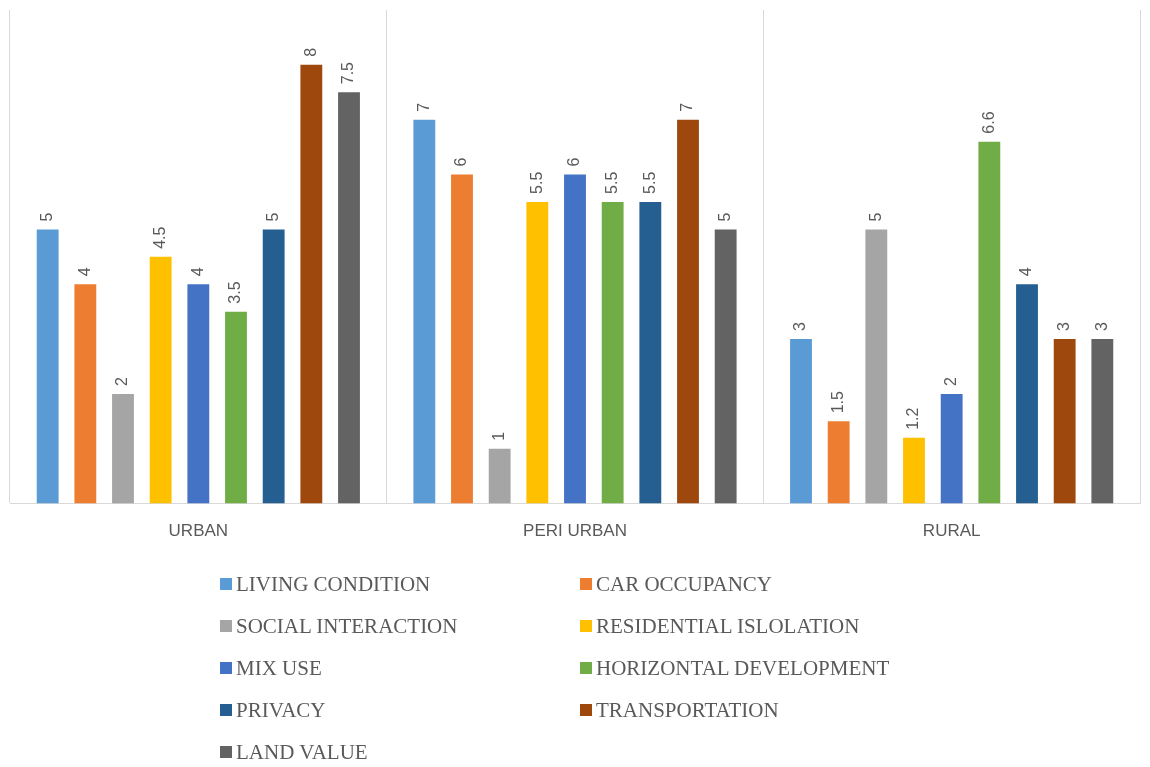  Describe the element at coordinates (988, 122) in the screenshot. I see `data-label: 6.6` at that location.